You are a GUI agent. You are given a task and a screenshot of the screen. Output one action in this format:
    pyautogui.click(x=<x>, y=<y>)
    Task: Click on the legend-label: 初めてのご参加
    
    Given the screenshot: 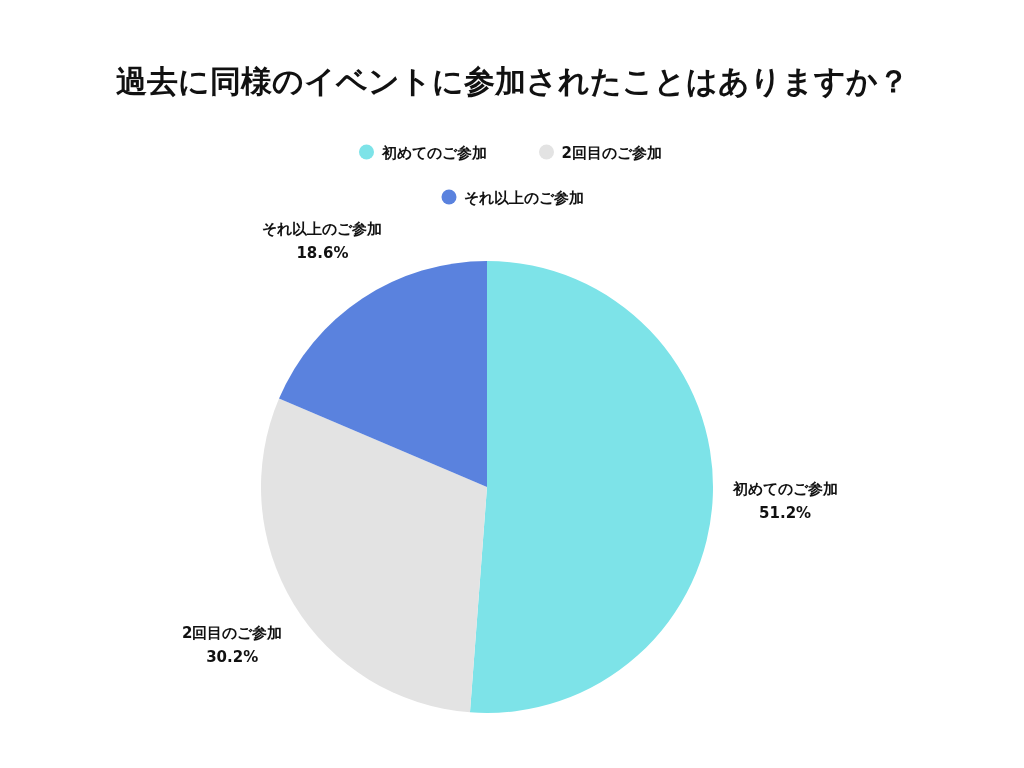 What is the action you would take?
    pyautogui.click(x=433, y=152)
    